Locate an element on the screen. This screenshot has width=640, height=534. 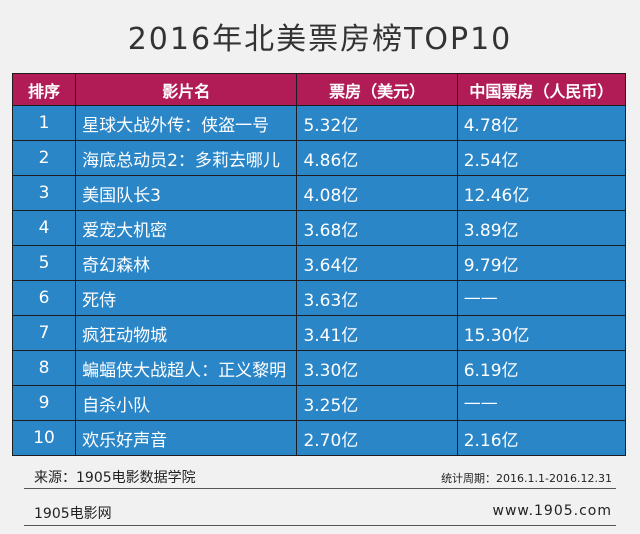
page-title: 2016年北美票房榜TOP10 is located at coordinates (320, 39).